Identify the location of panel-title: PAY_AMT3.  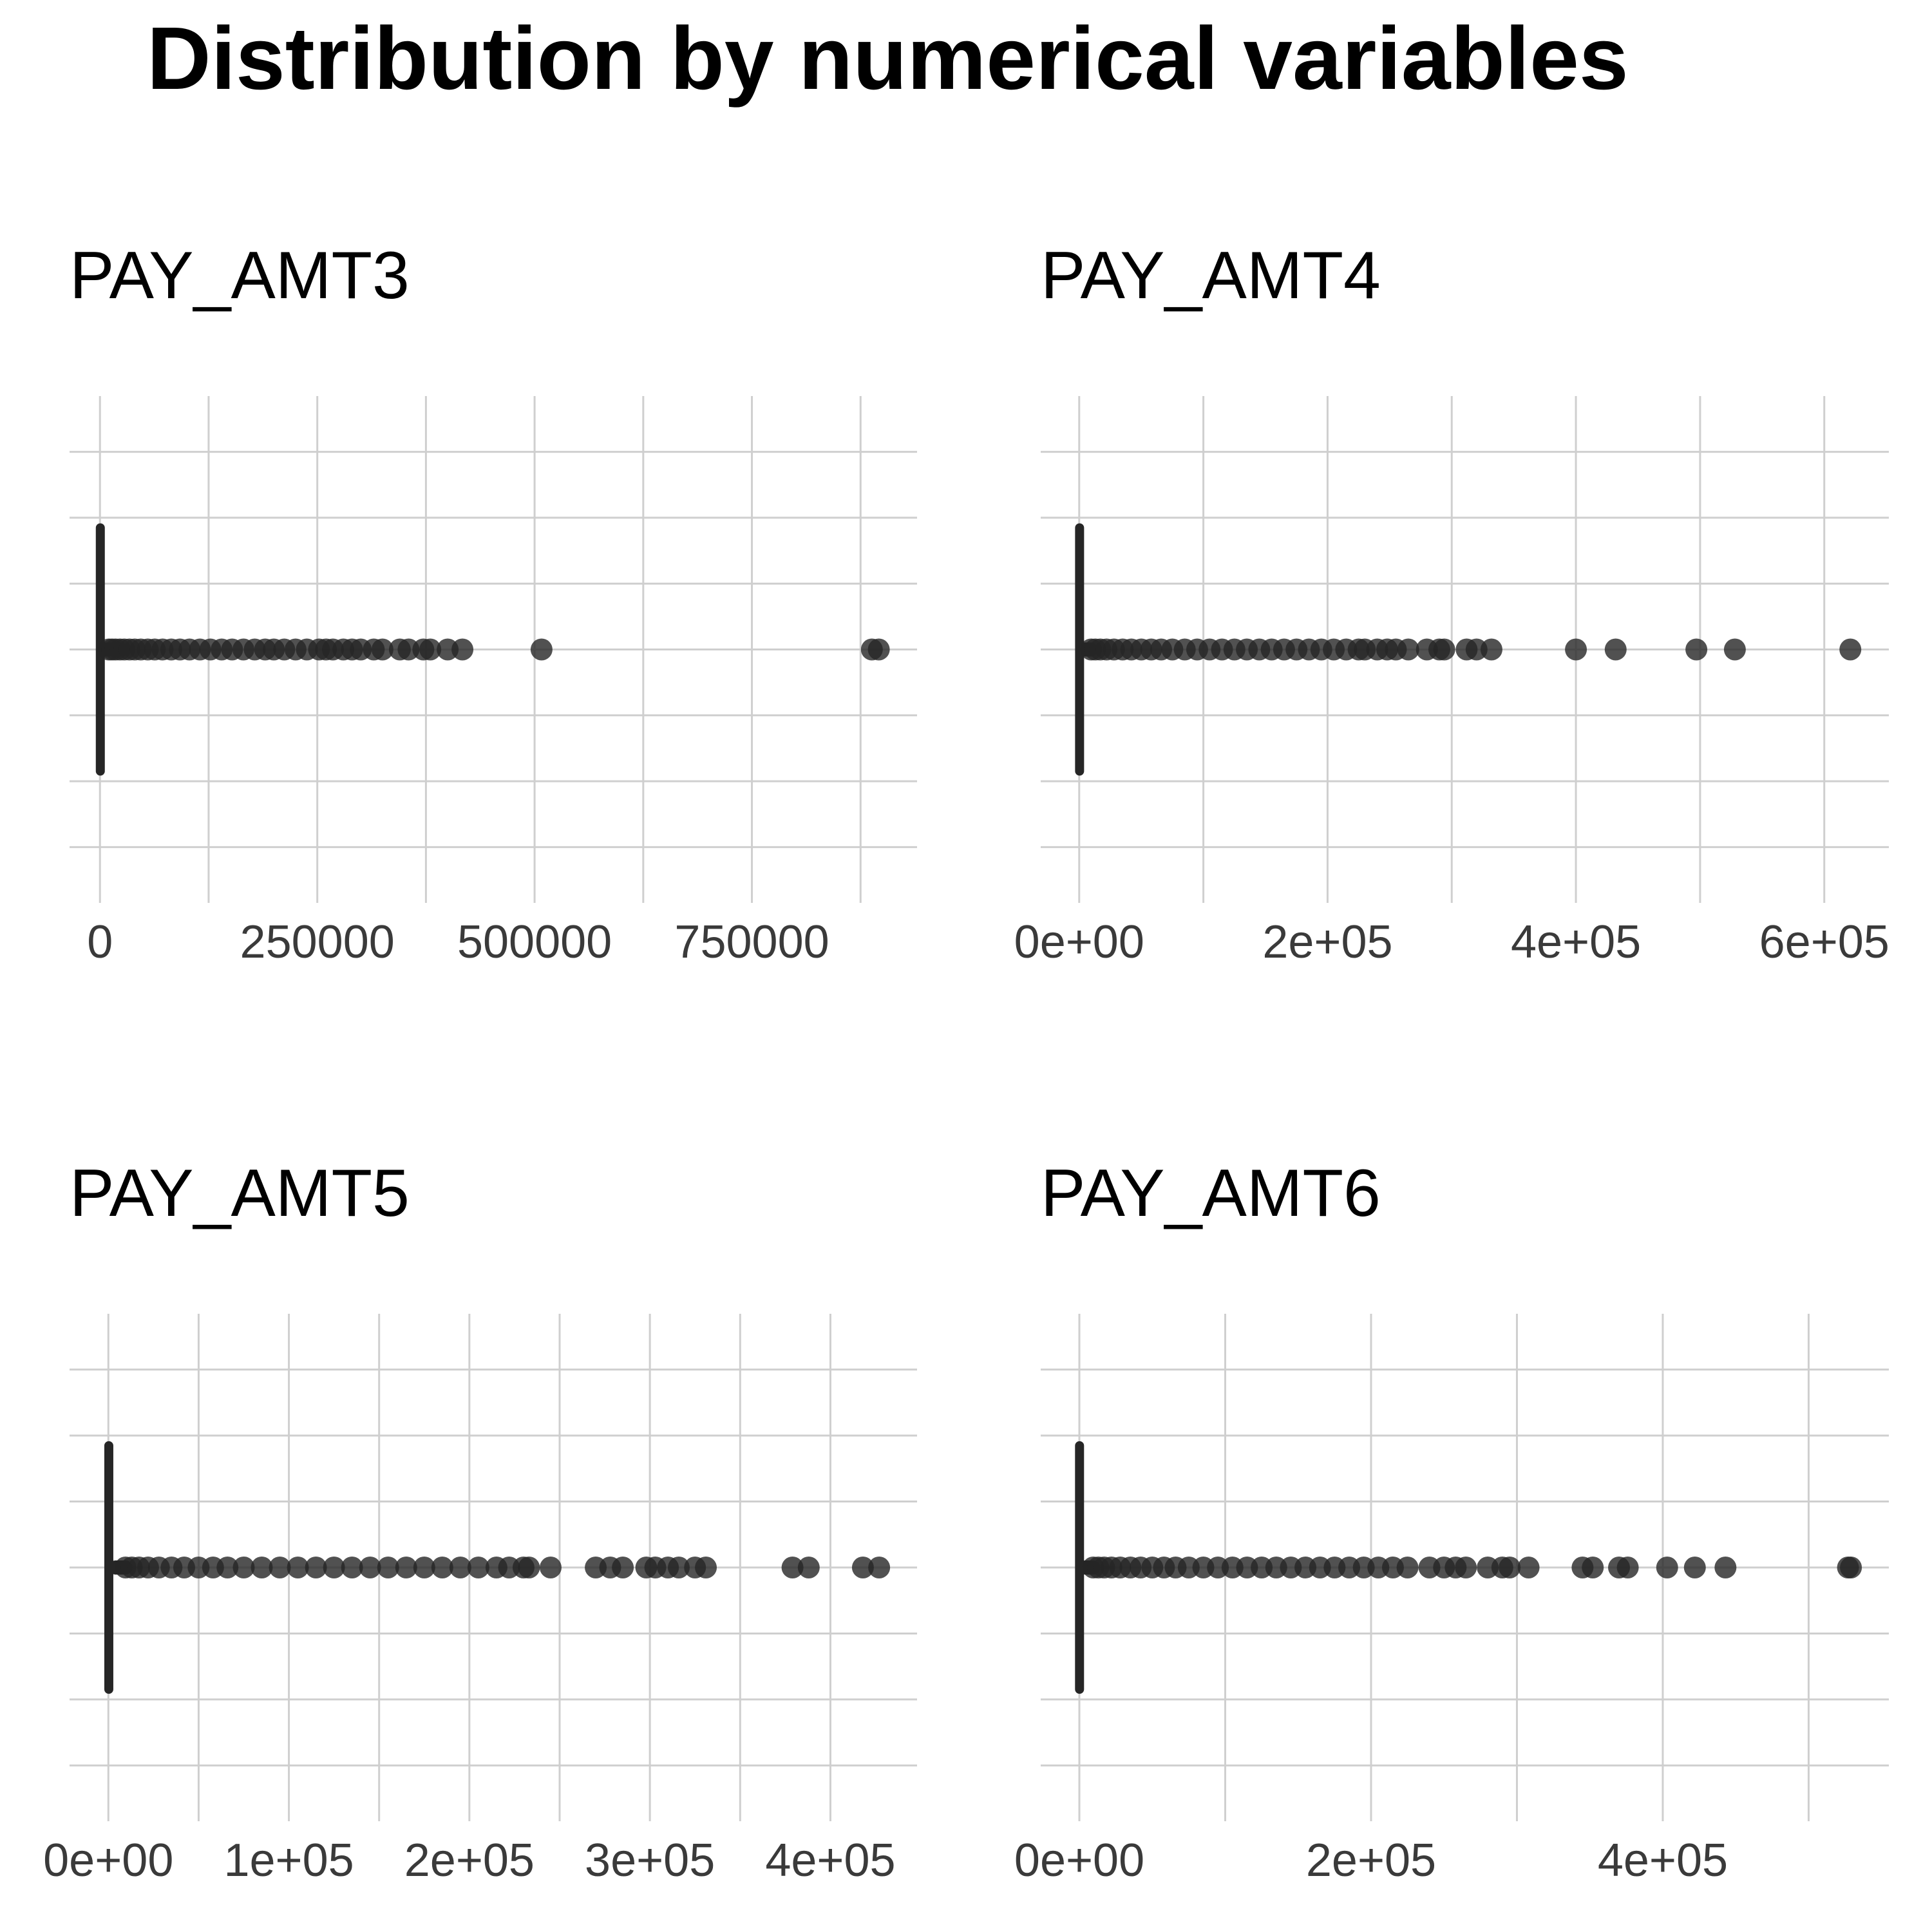
(240, 275).